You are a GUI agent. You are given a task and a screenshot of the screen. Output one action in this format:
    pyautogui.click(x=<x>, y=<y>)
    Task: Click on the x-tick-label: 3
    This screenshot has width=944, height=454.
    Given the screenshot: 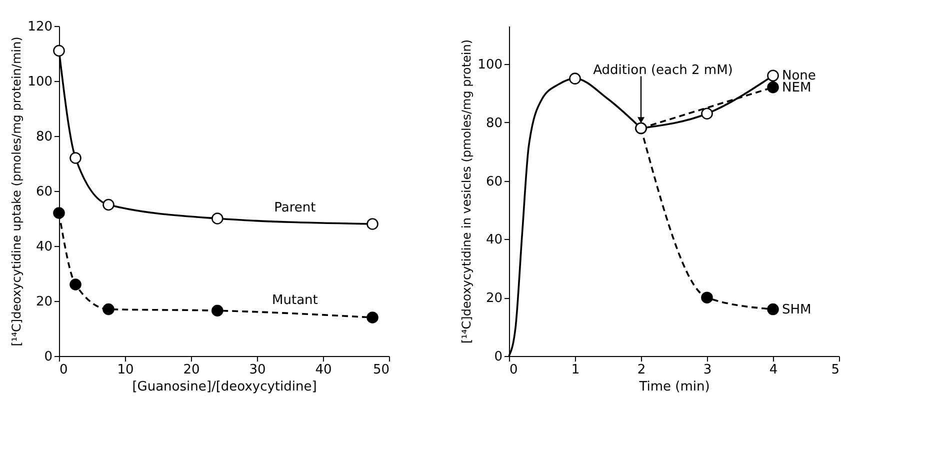 What is the action you would take?
    pyautogui.click(x=707, y=370)
    